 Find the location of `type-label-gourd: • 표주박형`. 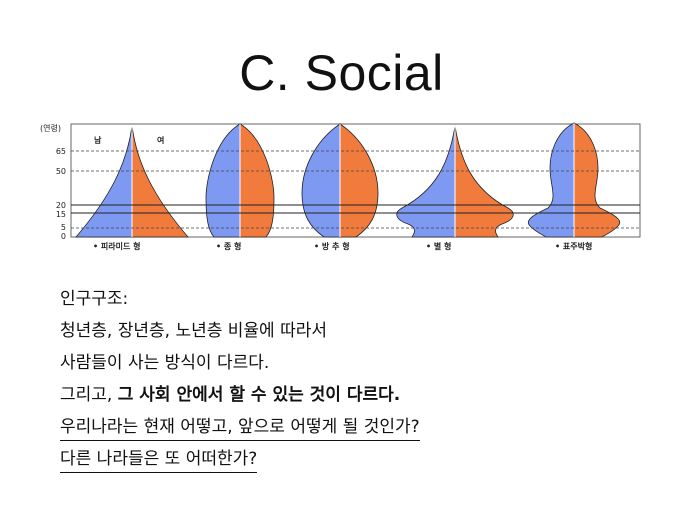

type-label-gourd: • 표주박형 is located at coordinates (573, 246).